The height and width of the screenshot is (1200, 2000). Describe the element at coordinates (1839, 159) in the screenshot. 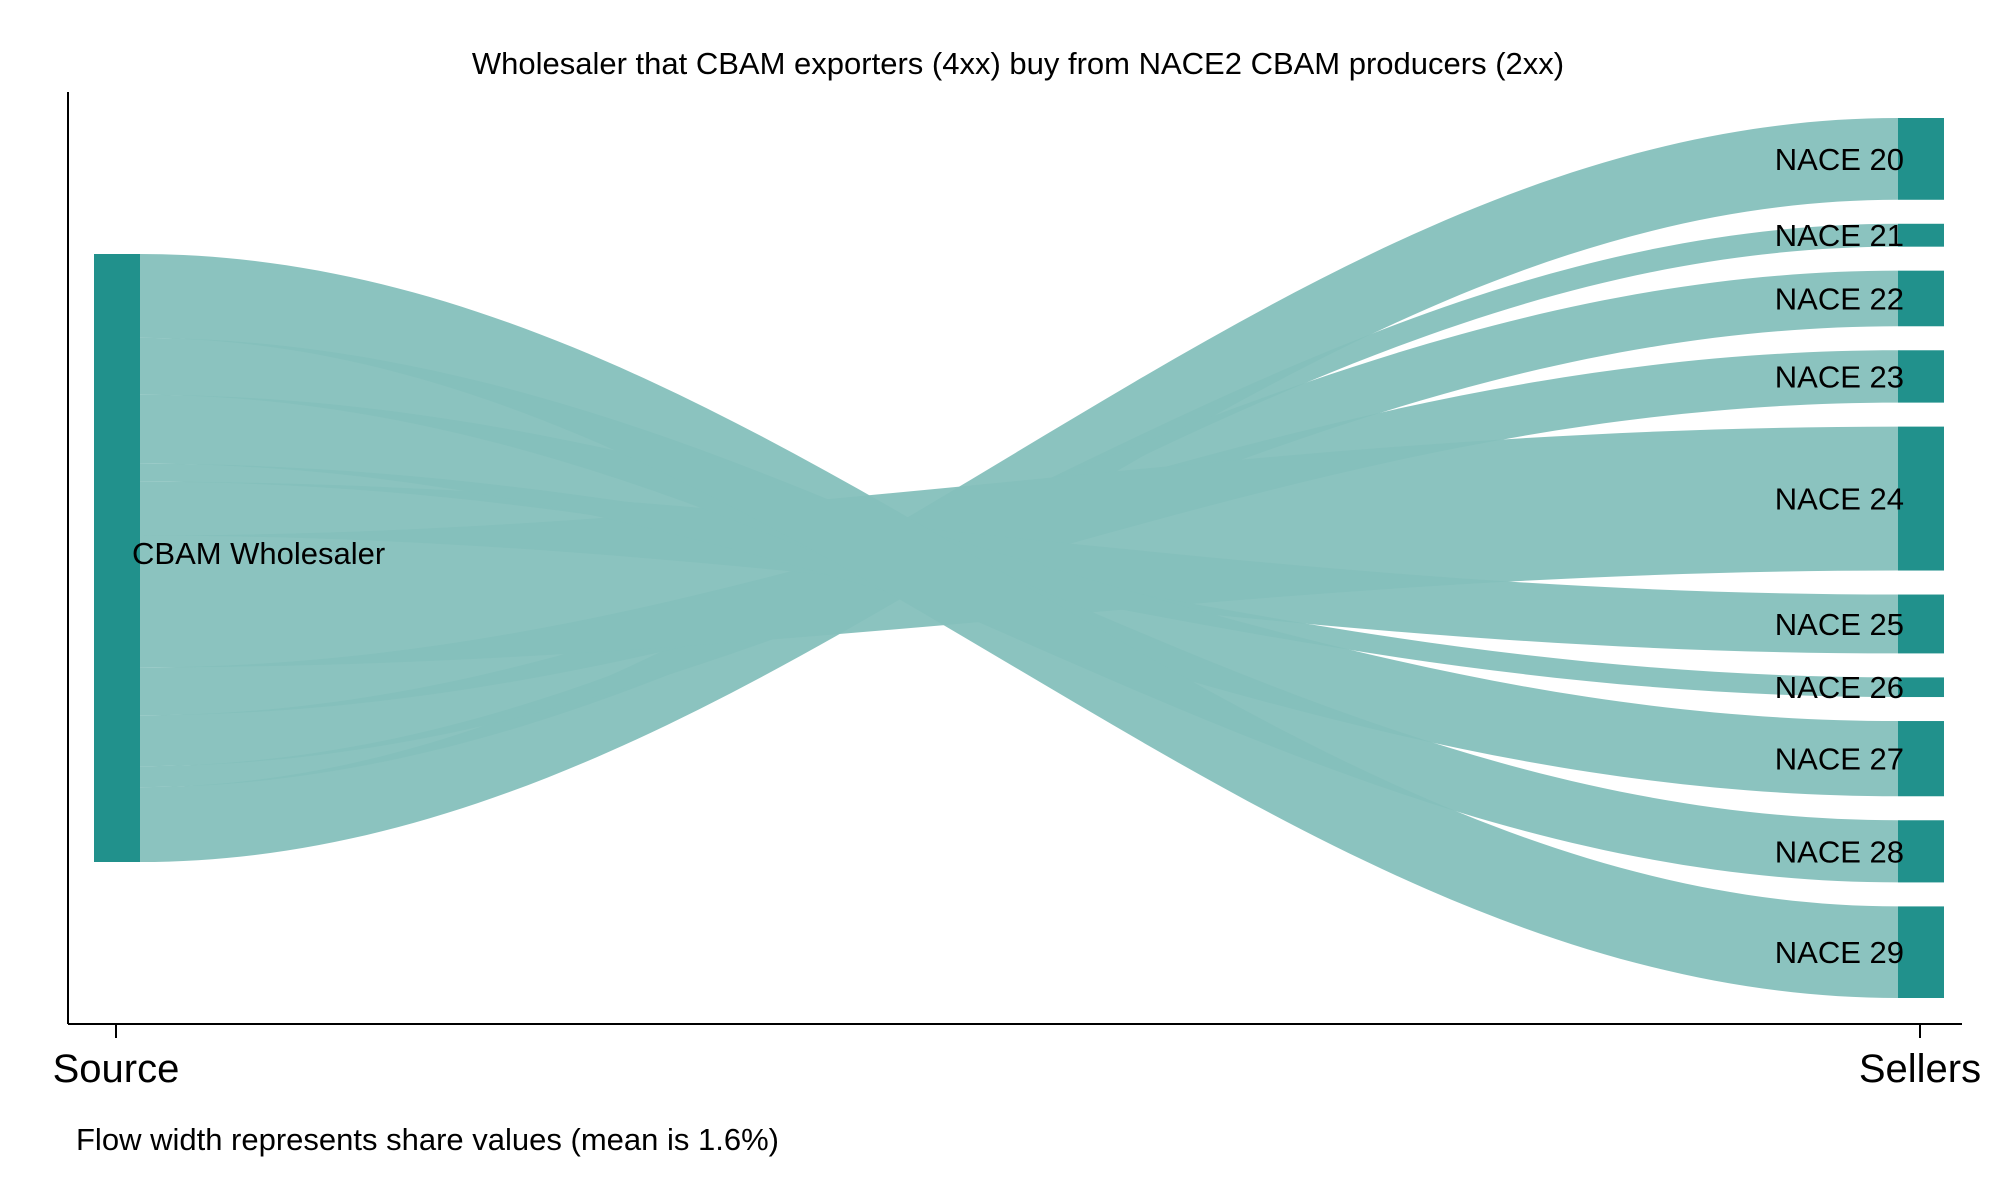

I see `node-label-nace-20: NACE 20` at that location.